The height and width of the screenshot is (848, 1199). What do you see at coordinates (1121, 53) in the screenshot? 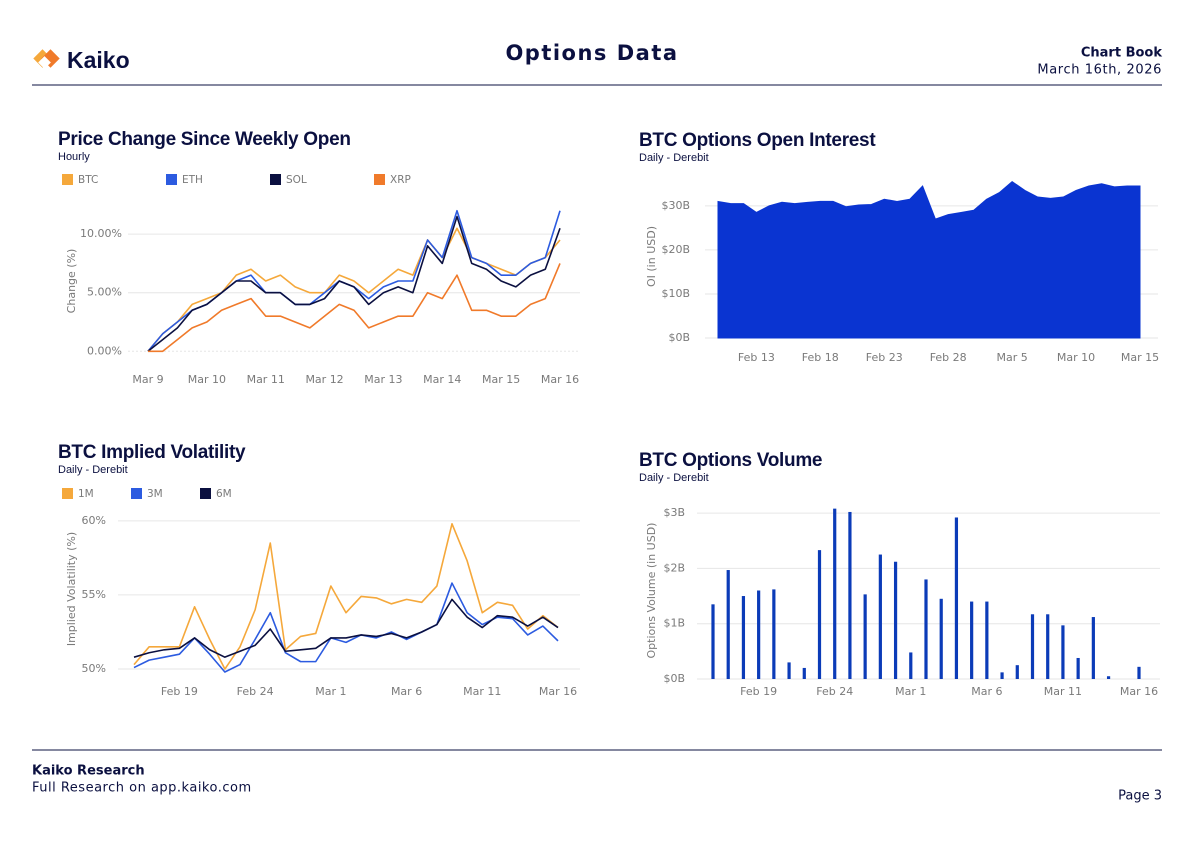
I see `book-name: Chart Book` at bounding box center [1121, 53].